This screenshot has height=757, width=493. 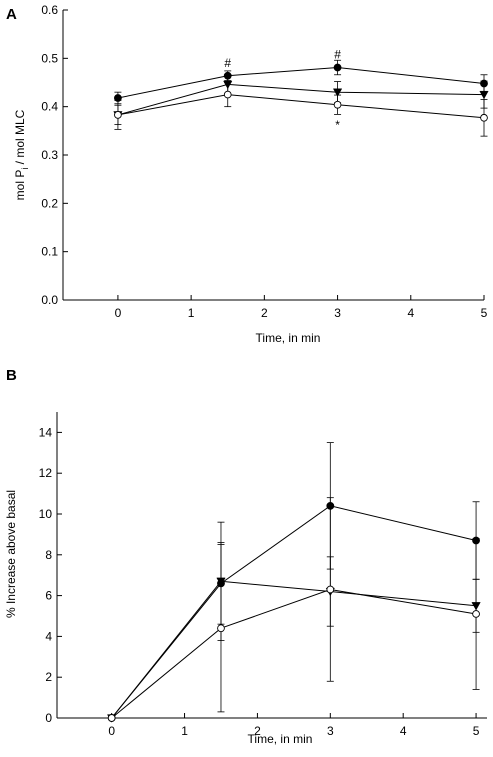 I want to click on a-y-tick-label: 0.0, so click(x=49, y=300).